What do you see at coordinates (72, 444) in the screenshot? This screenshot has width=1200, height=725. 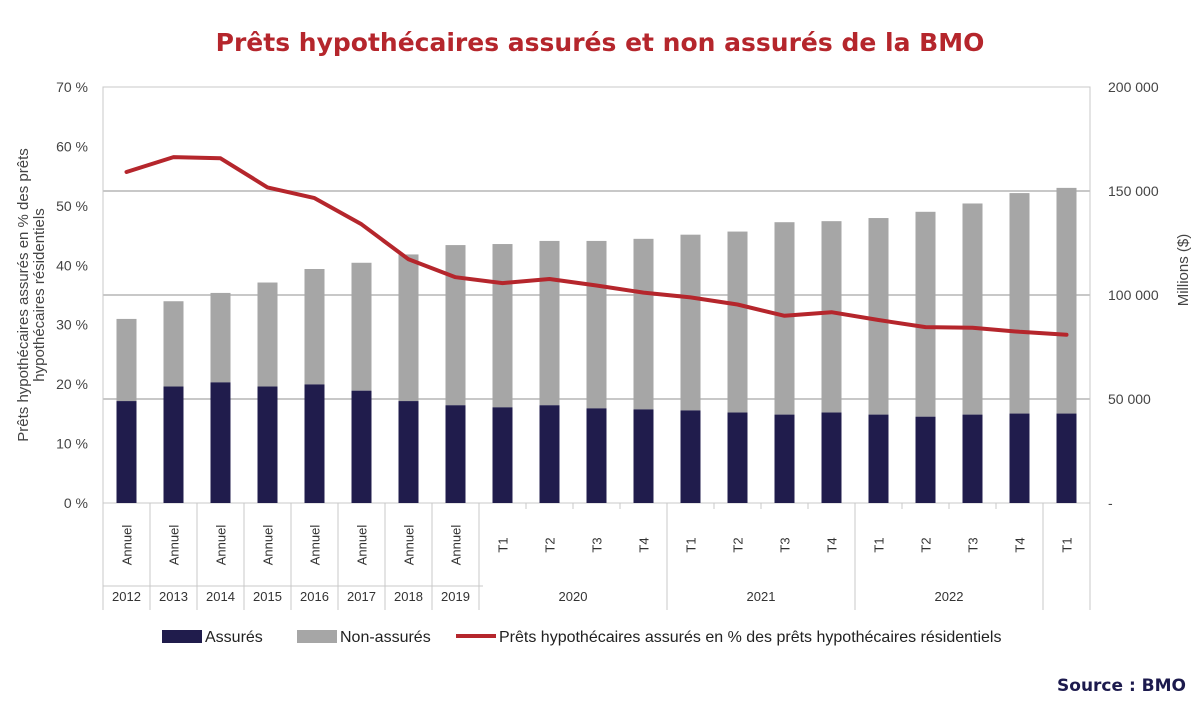 I see `left-tick-label: 10 %` at bounding box center [72, 444].